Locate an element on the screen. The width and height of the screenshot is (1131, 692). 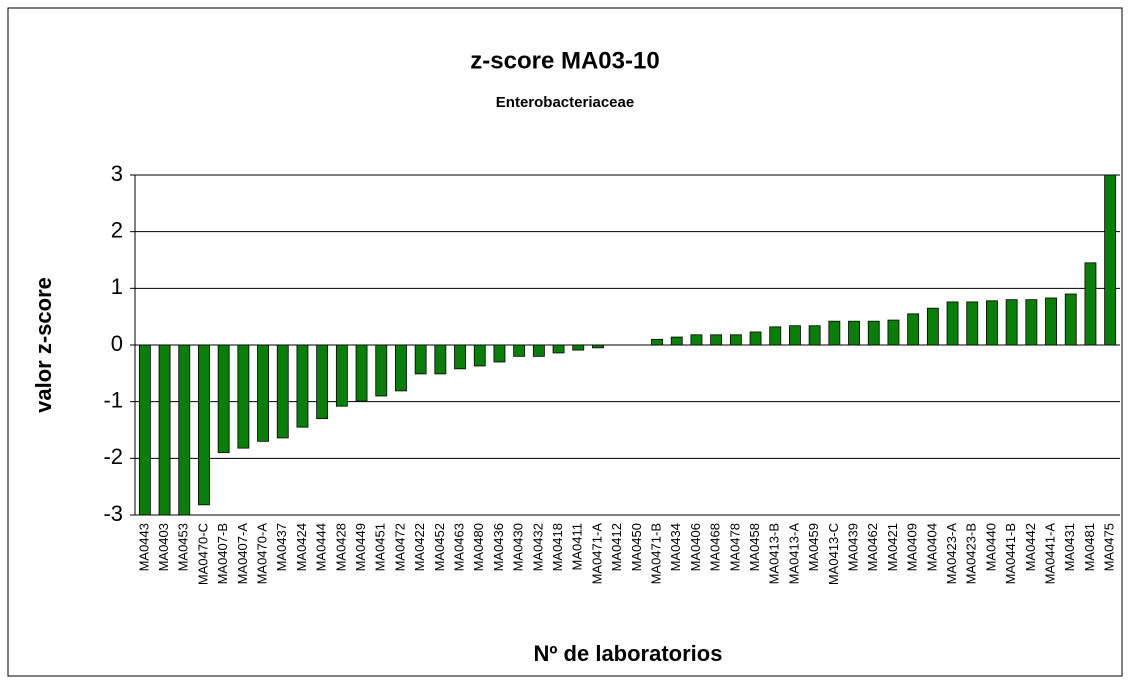
x-tick-label: MA0412 is located at coordinates (616, 547).